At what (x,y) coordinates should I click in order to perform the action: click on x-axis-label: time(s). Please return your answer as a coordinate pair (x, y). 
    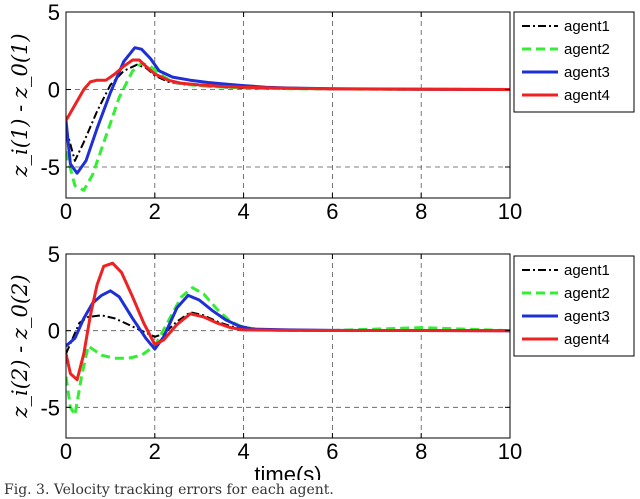
    Looking at the image, I should click on (287, 471).